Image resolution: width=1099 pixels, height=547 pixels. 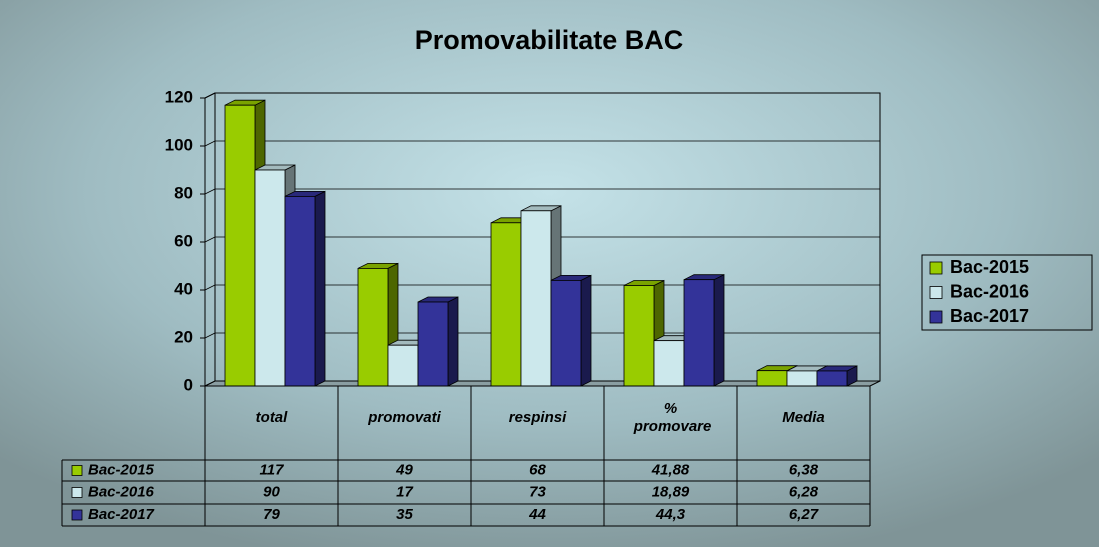 What do you see at coordinates (803, 417) in the screenshot?
I see `x-tick-label: Media` at bounding box center [803, 417].